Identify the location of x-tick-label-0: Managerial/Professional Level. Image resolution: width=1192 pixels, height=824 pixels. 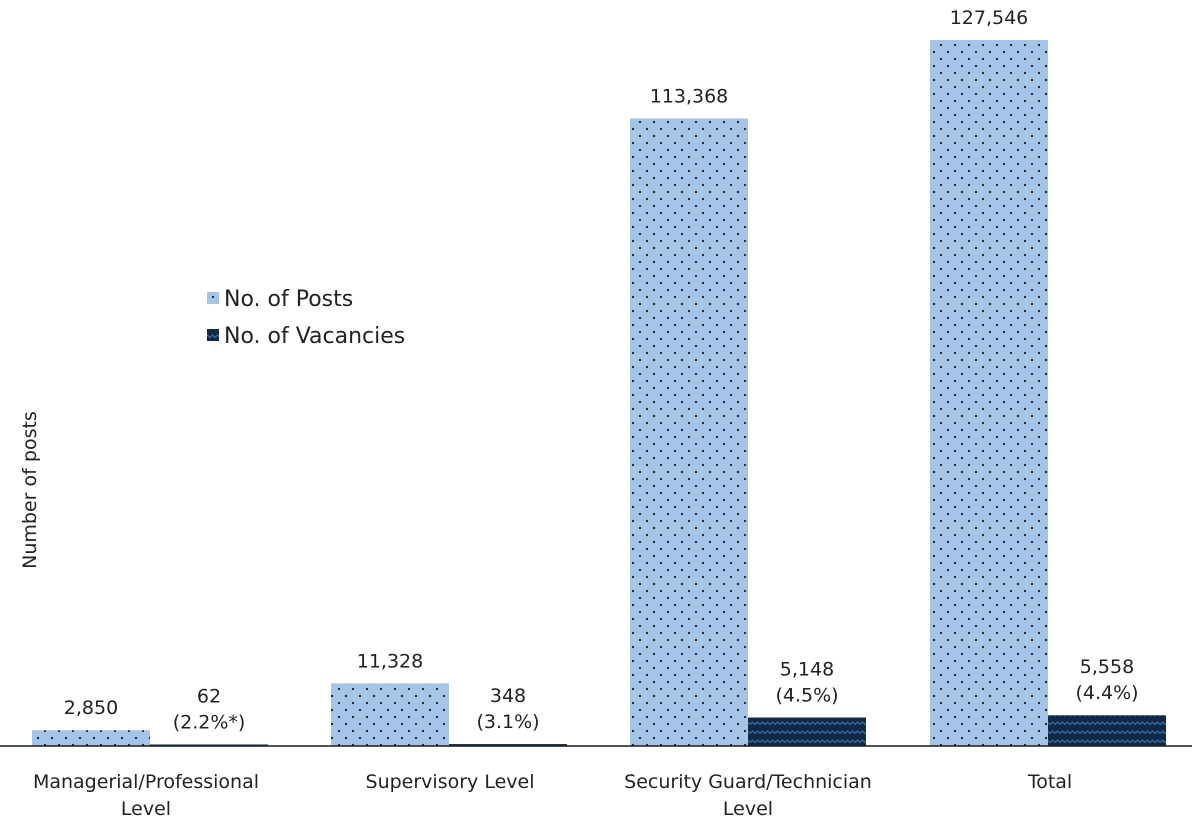
(146, 795).